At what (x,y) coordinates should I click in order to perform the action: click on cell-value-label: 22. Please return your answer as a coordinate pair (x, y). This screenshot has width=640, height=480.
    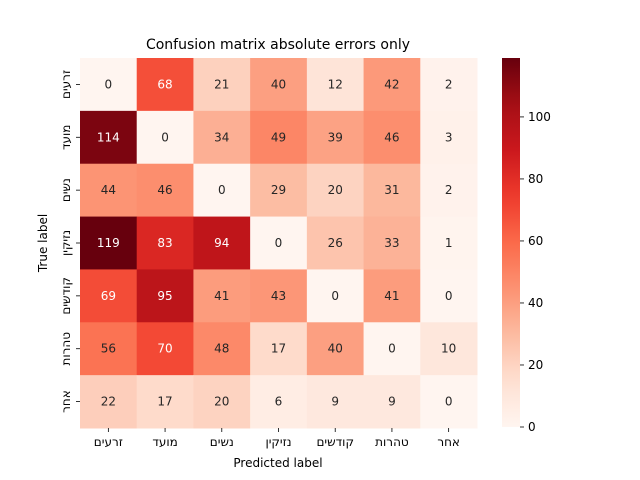
    Looking at the image, I should click on (108, 402).